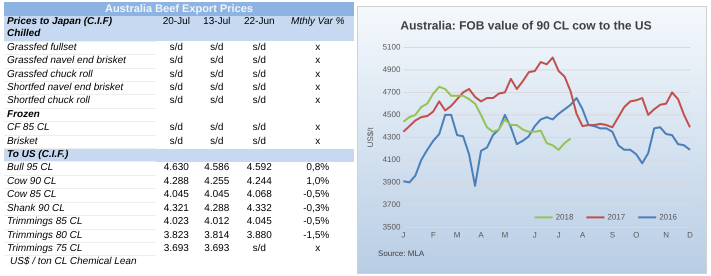 This screenshot has height=276, width=711. I want to click on chart-title: Australia: FOB value of 90 CL cow to the US, so click(526, 25).